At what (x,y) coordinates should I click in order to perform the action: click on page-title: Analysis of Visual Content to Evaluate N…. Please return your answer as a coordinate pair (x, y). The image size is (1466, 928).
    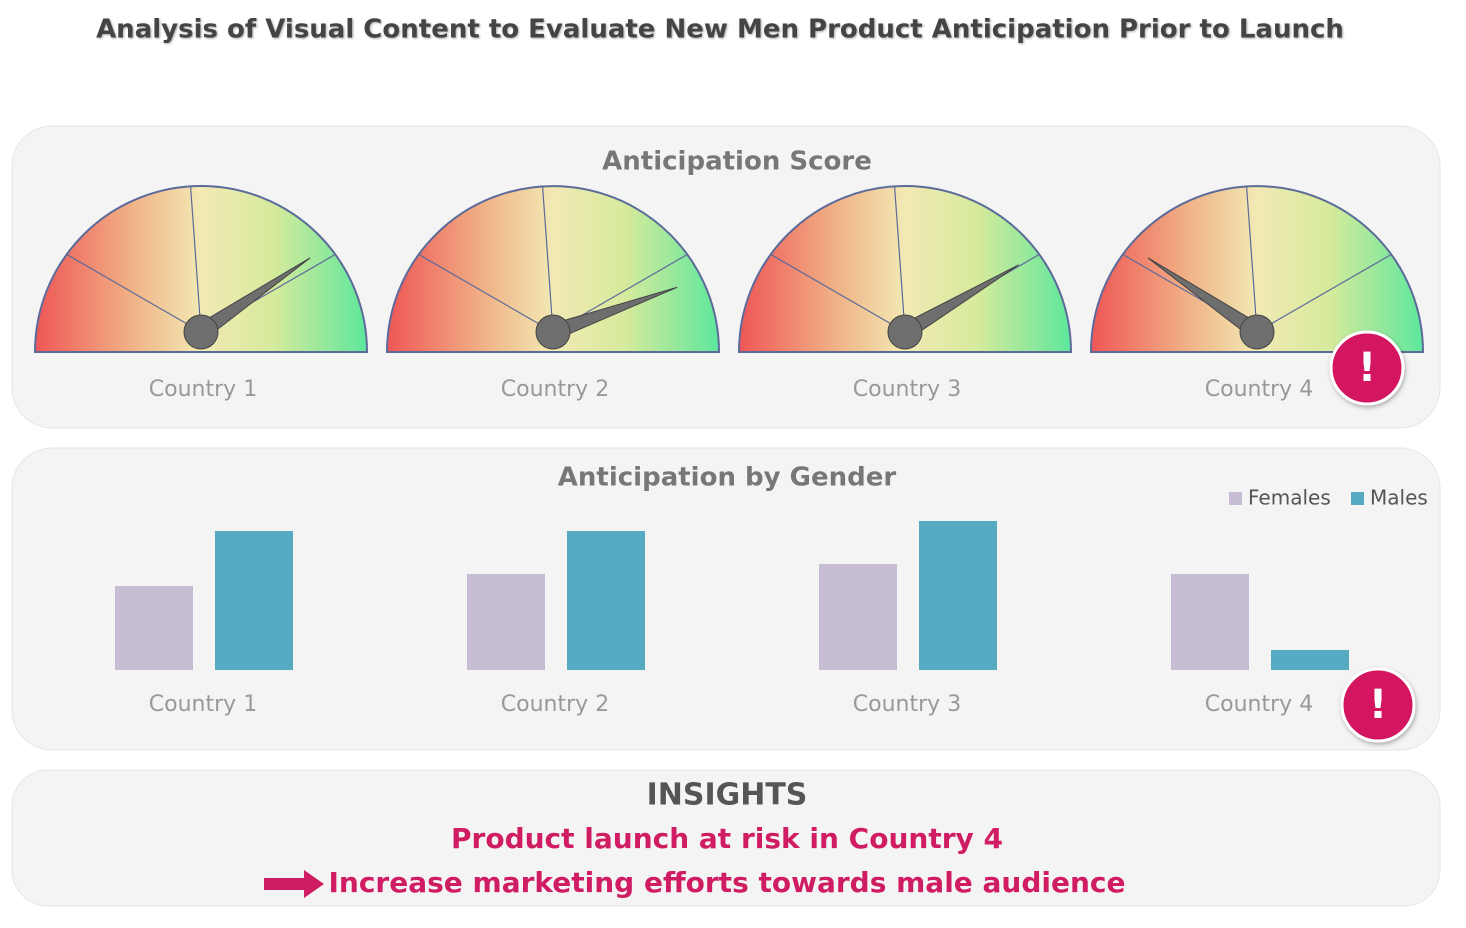
    Looking at the image, I should click on (720, 30).